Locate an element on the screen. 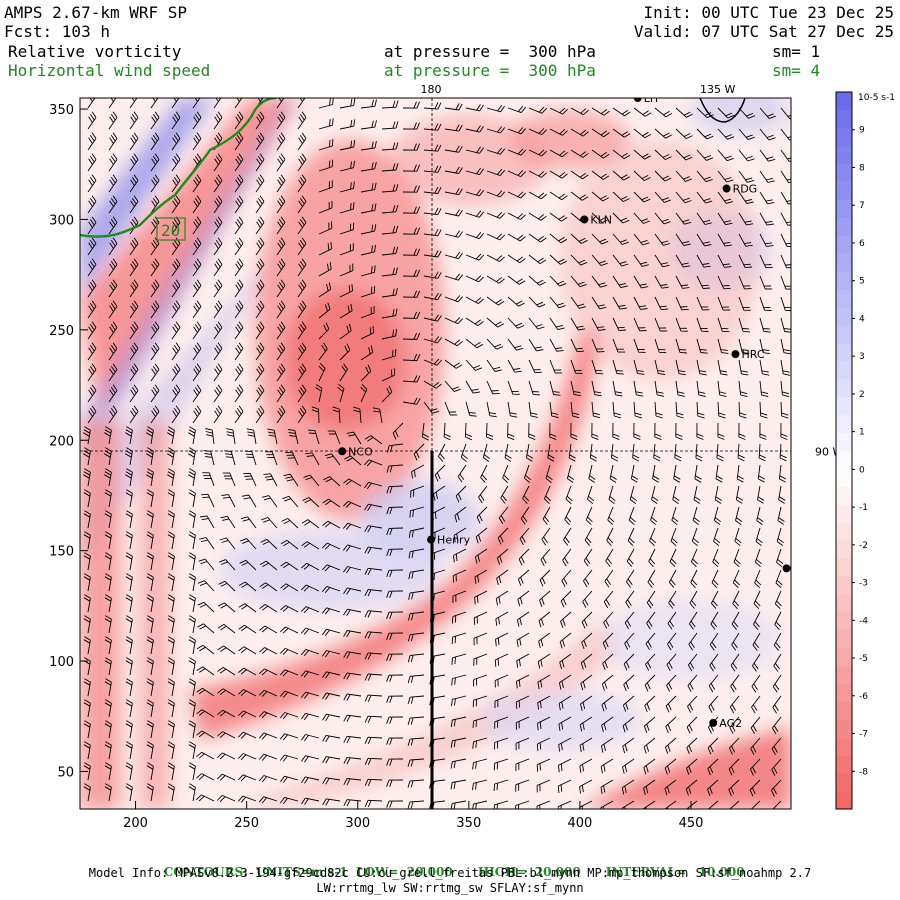 This screenshot has height=900, width=900. colorbar-segment is located at coordinates (844, 334).